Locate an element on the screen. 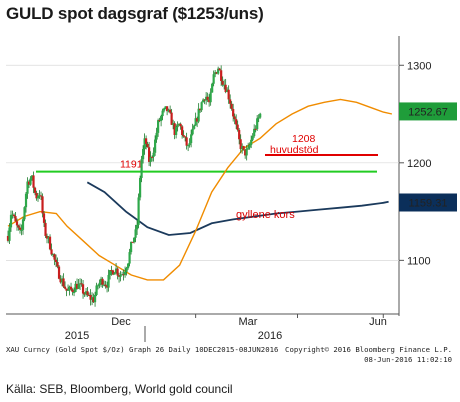 Image resolution: width=460 pixels, height=402 pixels. y-tick-label: 1300 is located at coordinates (419, 66).